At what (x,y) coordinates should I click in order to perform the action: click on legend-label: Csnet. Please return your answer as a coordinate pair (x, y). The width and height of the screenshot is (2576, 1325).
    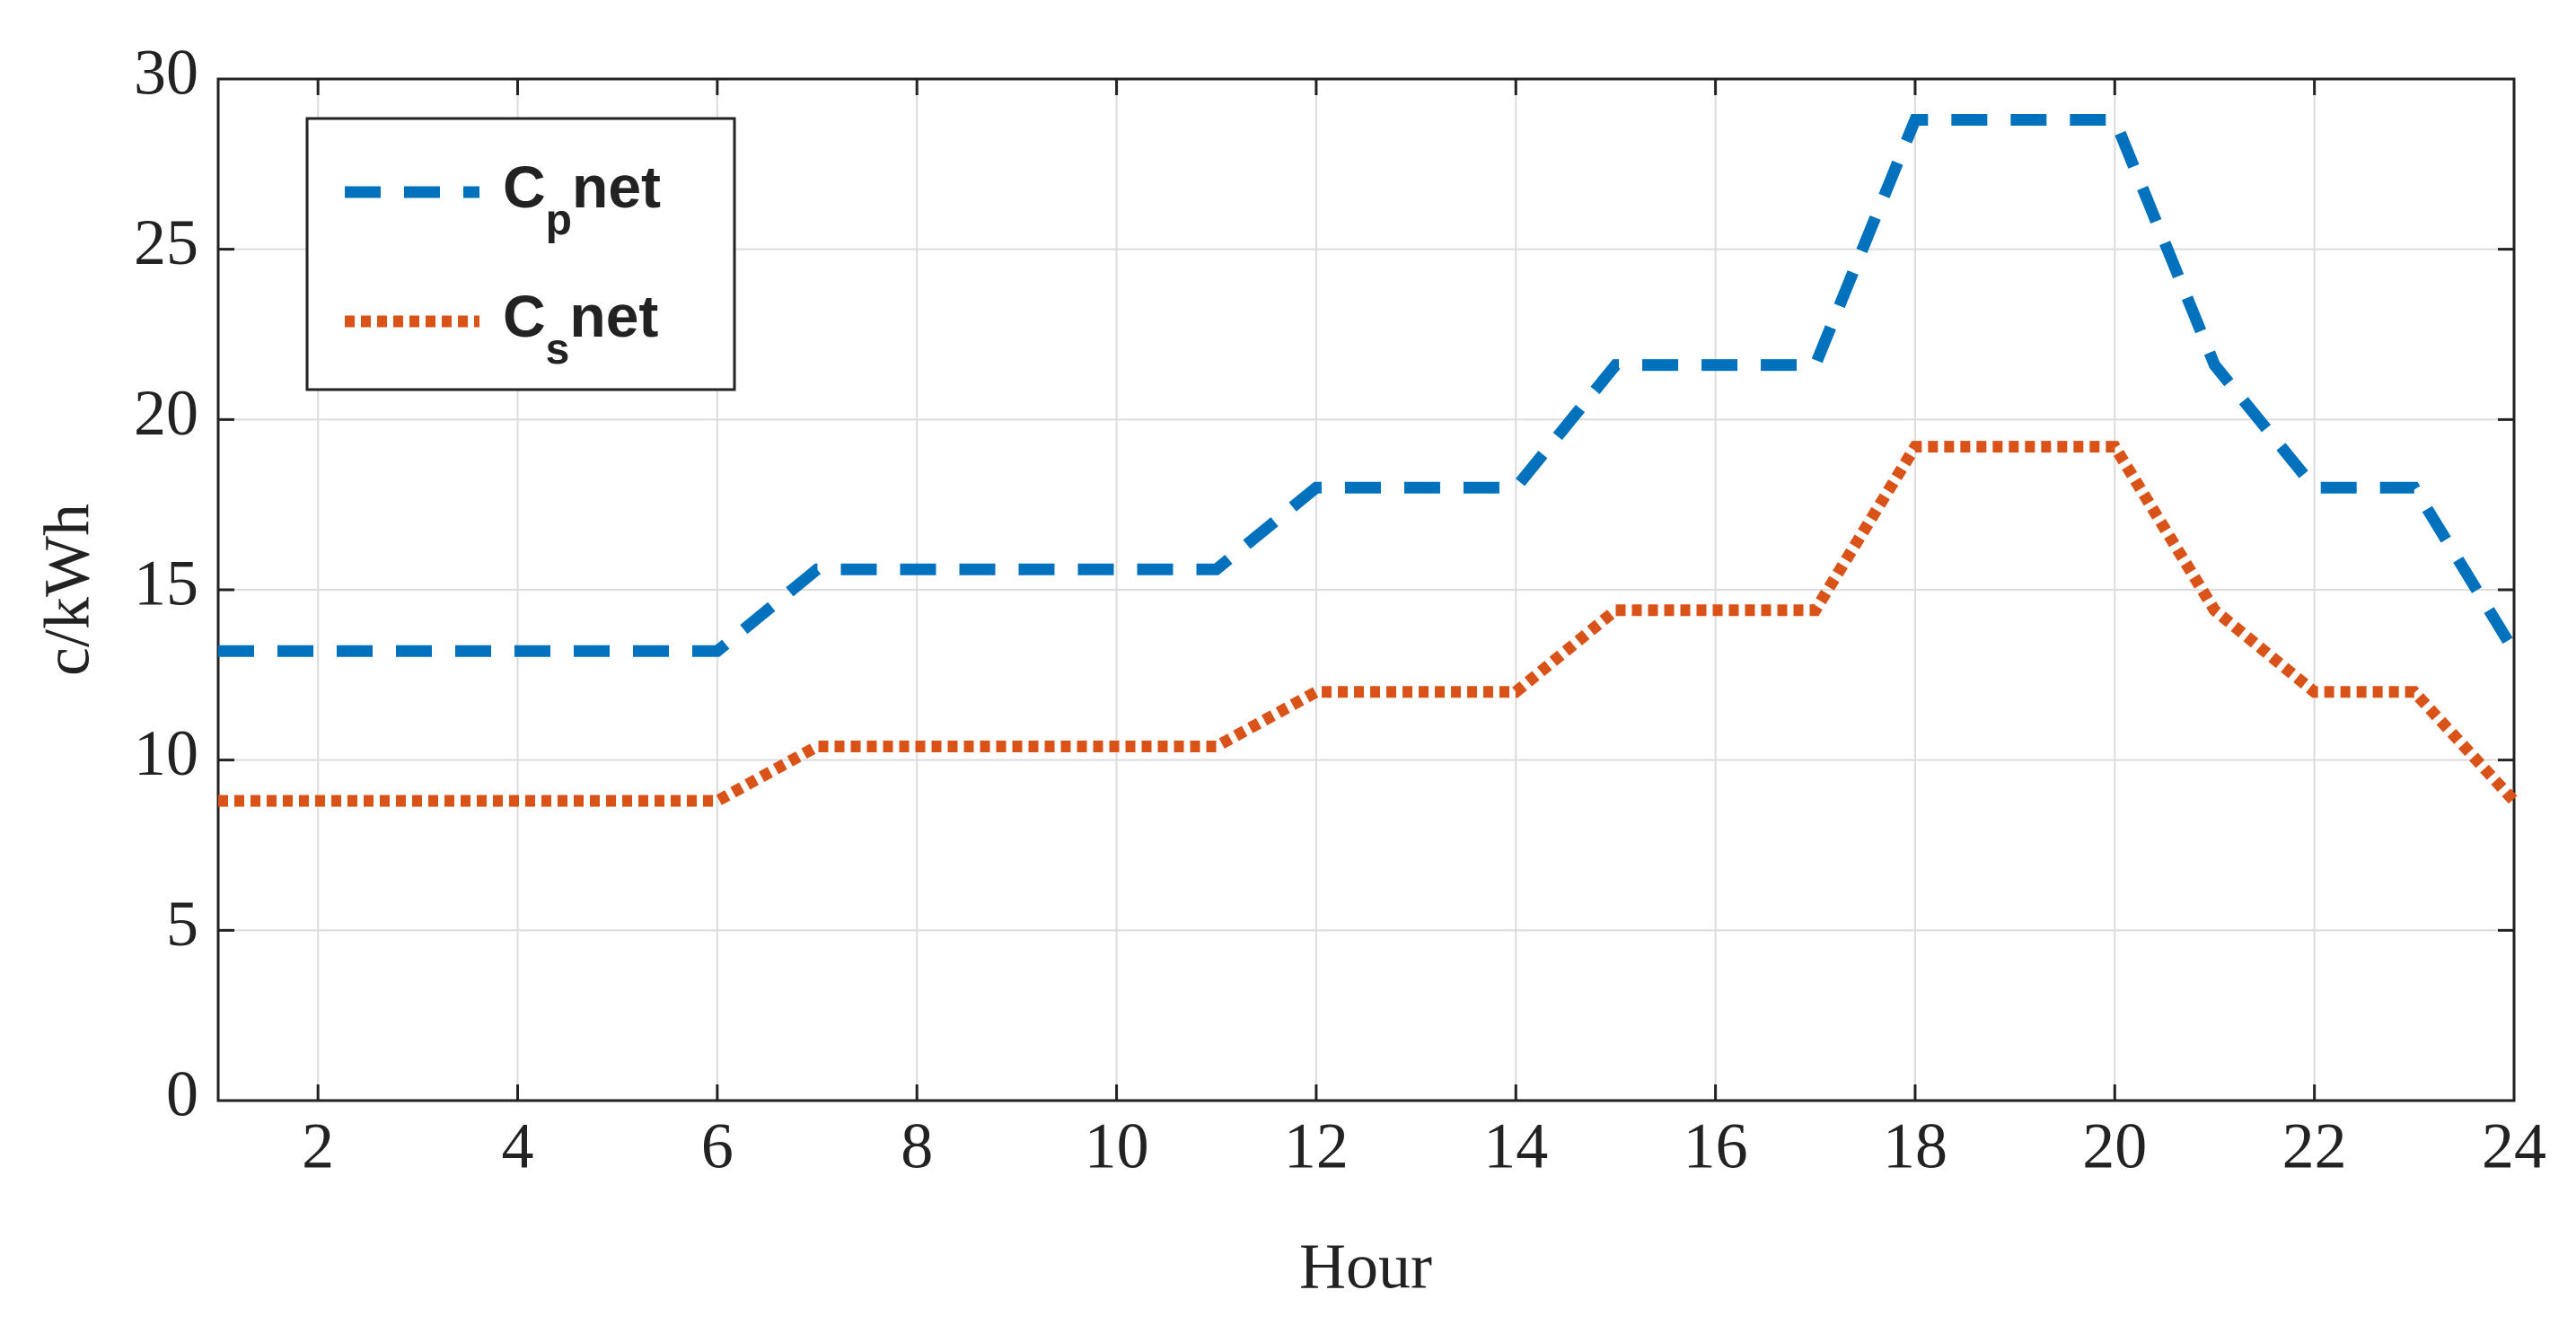
    Looking at the image, I should click on (580, 328).